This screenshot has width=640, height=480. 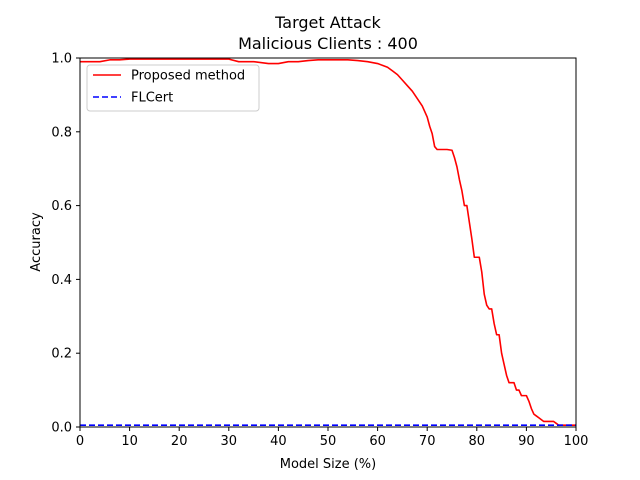 What do you see at coordinates (152, 98) in the screenshot?
I see `legend-label: FLCert` at bounding box center [152, 98].